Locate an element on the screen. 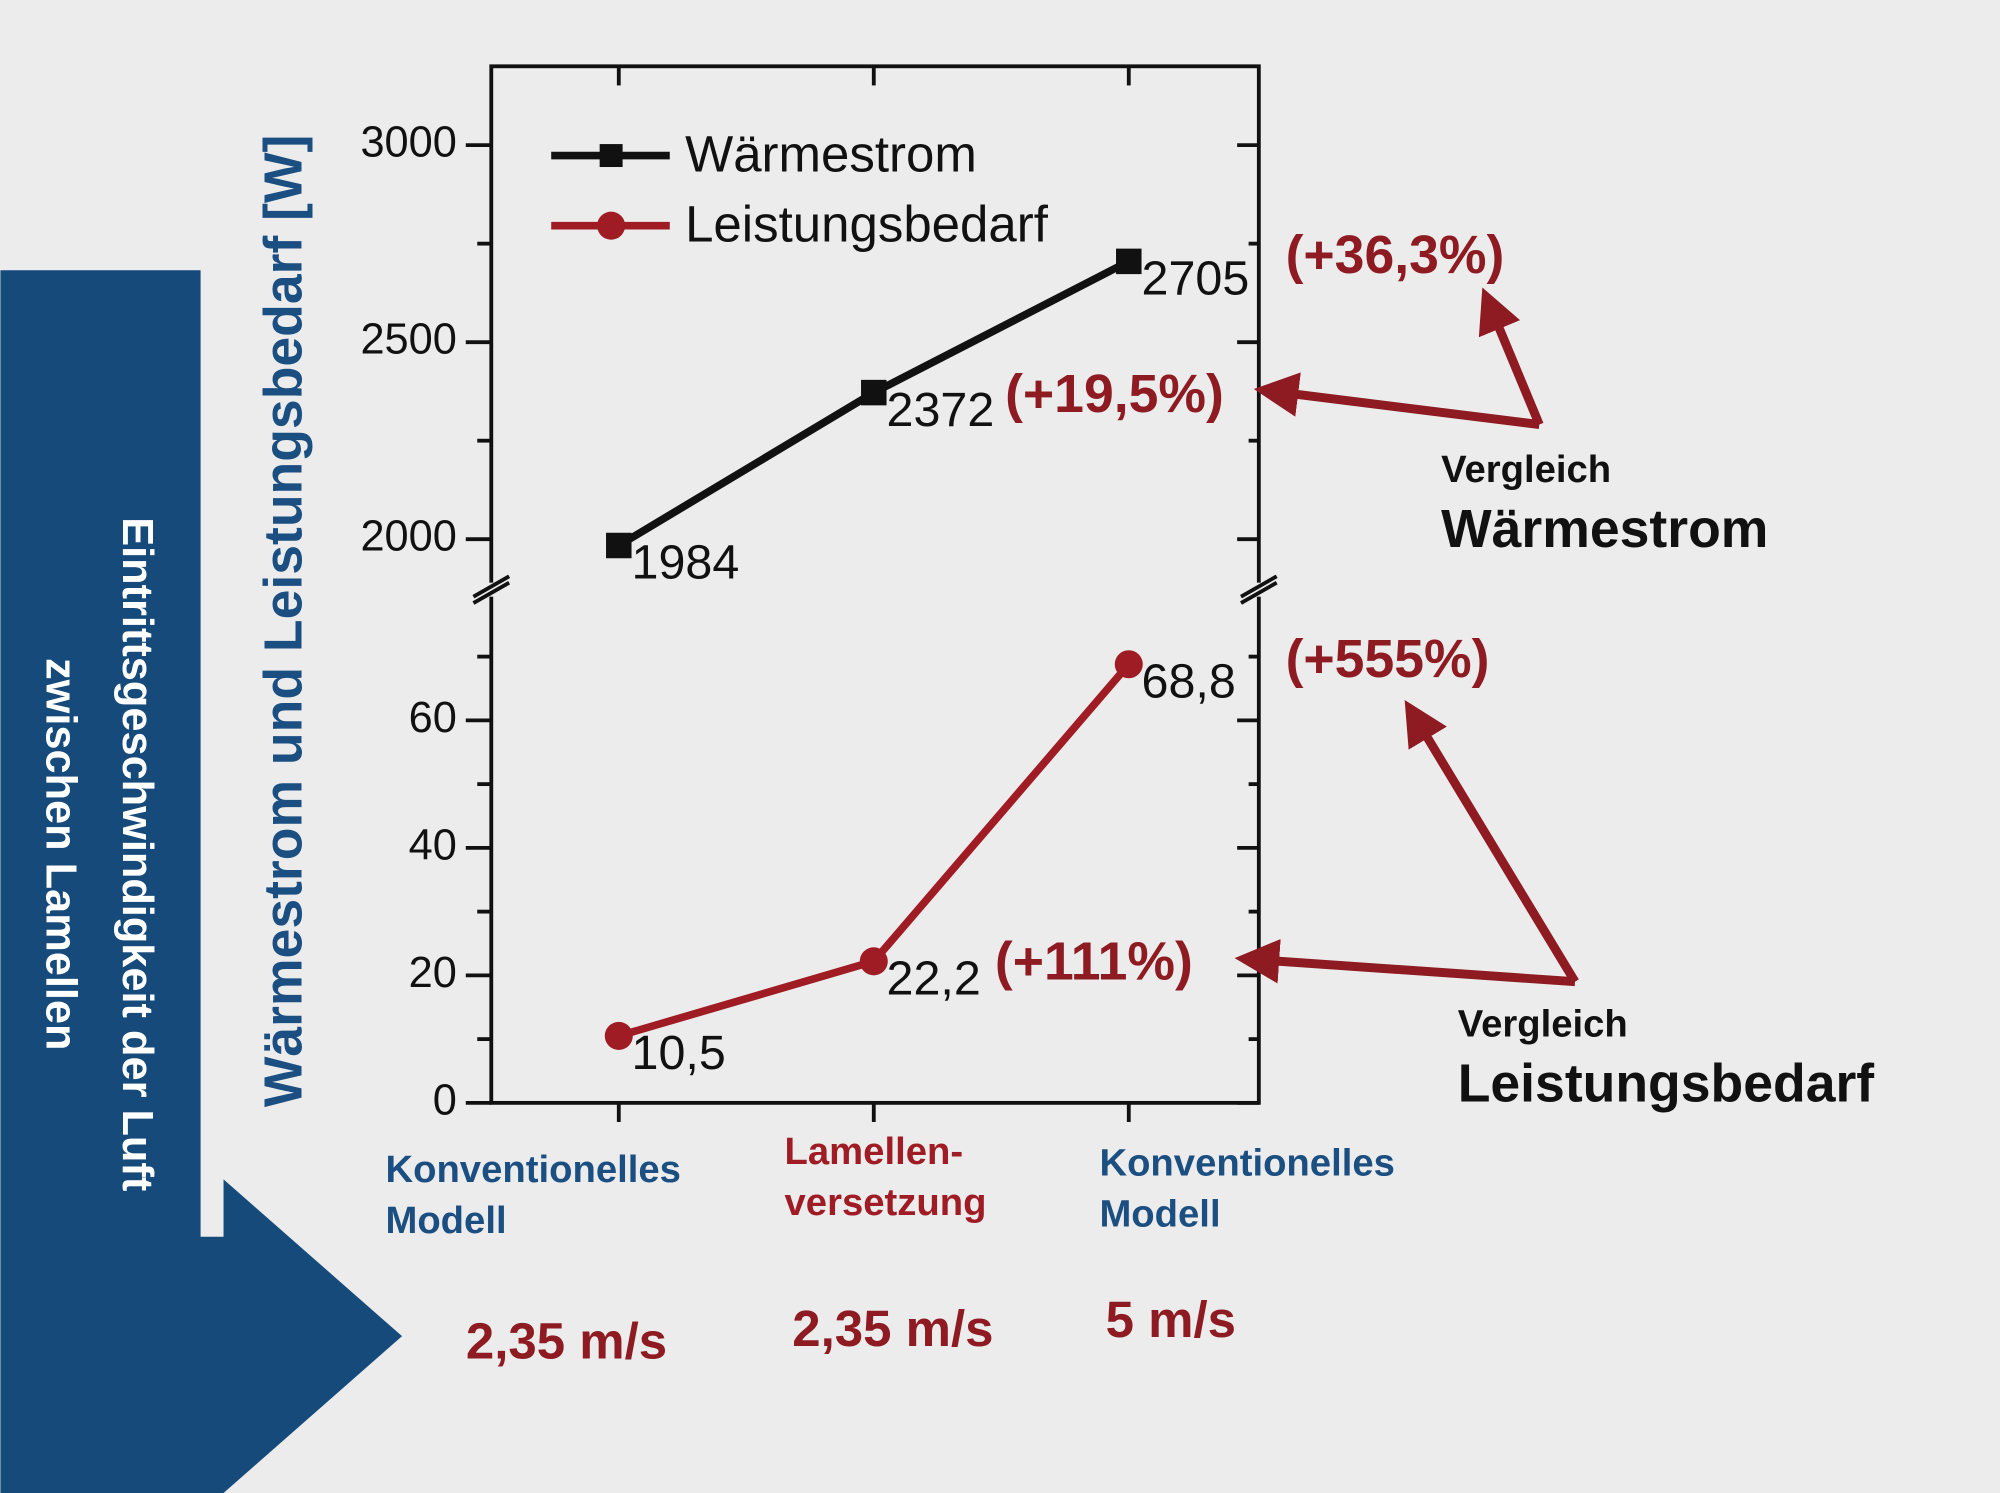 The width and height of the screenshot is (2000, 1493). legend-label: Leistungsbedarf is located at coordinates (867, 224).